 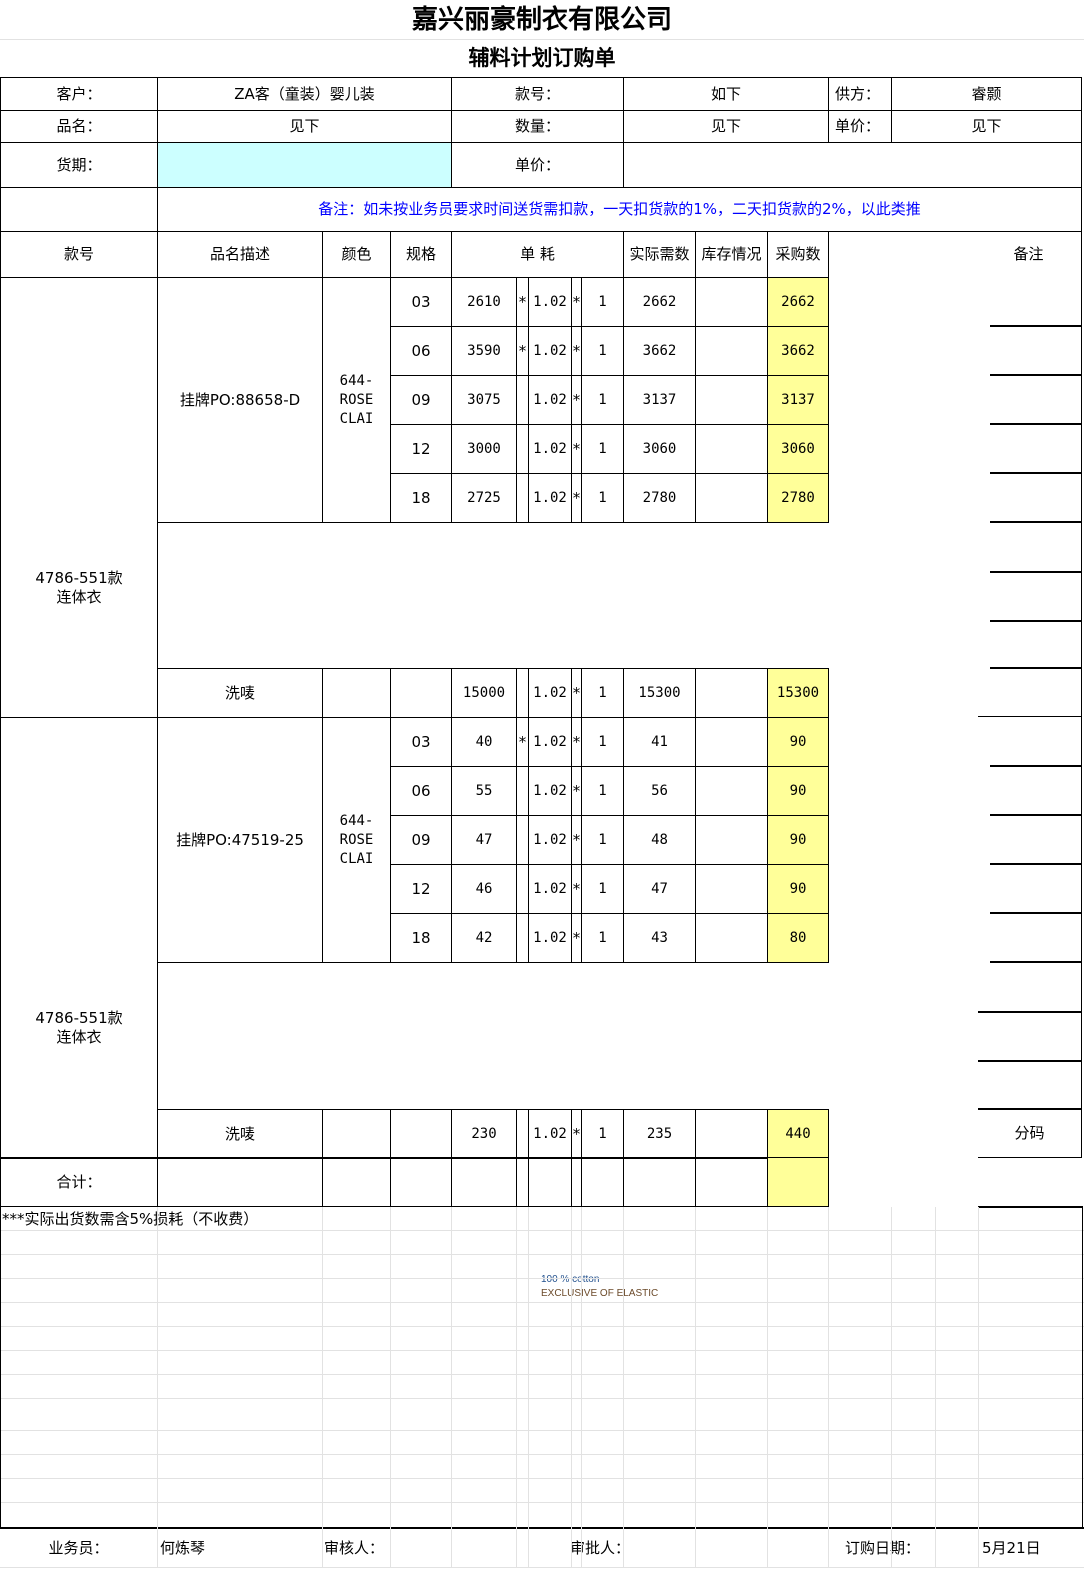 I want to click on cell-qty: 40, so click(x=484, y=742).